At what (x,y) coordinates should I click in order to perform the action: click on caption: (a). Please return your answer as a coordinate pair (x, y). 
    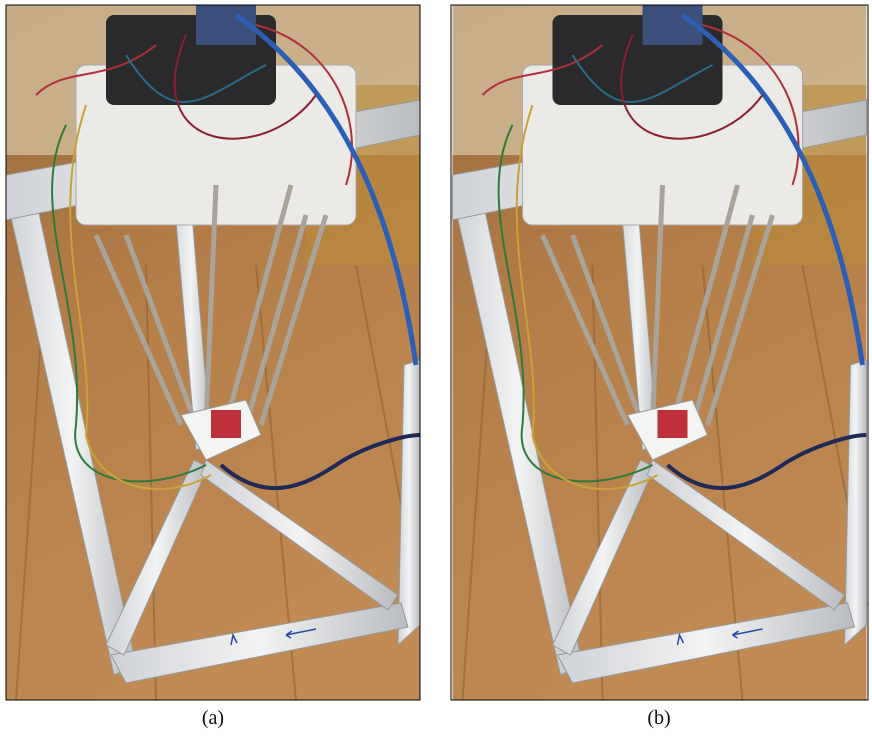
    Looking at the image, I should click on (213, 718).